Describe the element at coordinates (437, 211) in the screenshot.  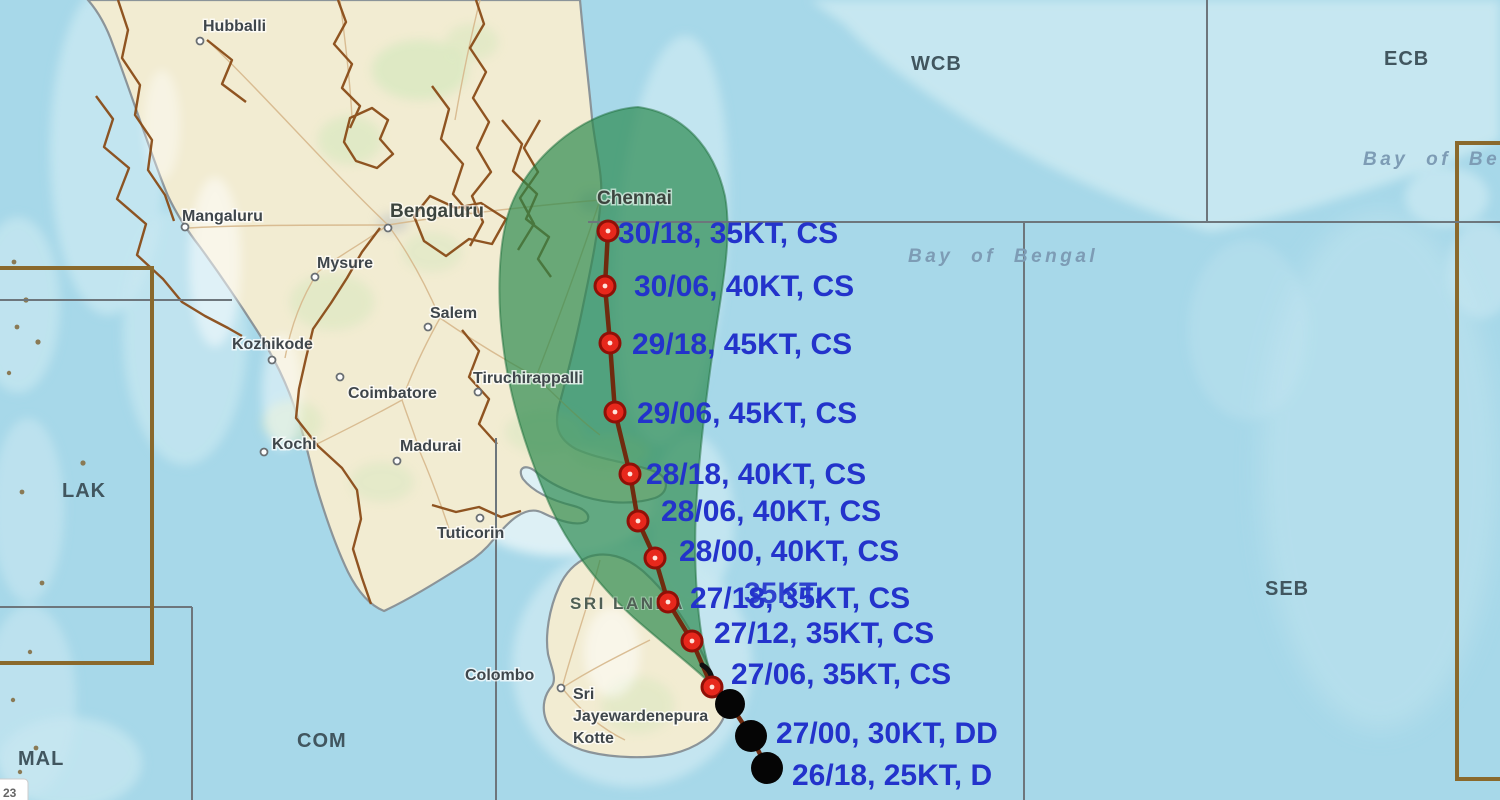
I see `city-label-bengaluru: Bengaluru` at that location.